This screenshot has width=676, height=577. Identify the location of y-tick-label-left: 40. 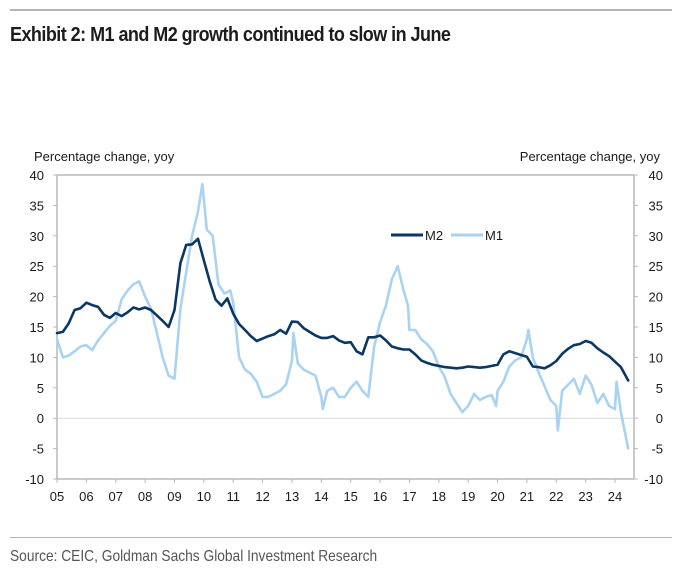
(37, 175).